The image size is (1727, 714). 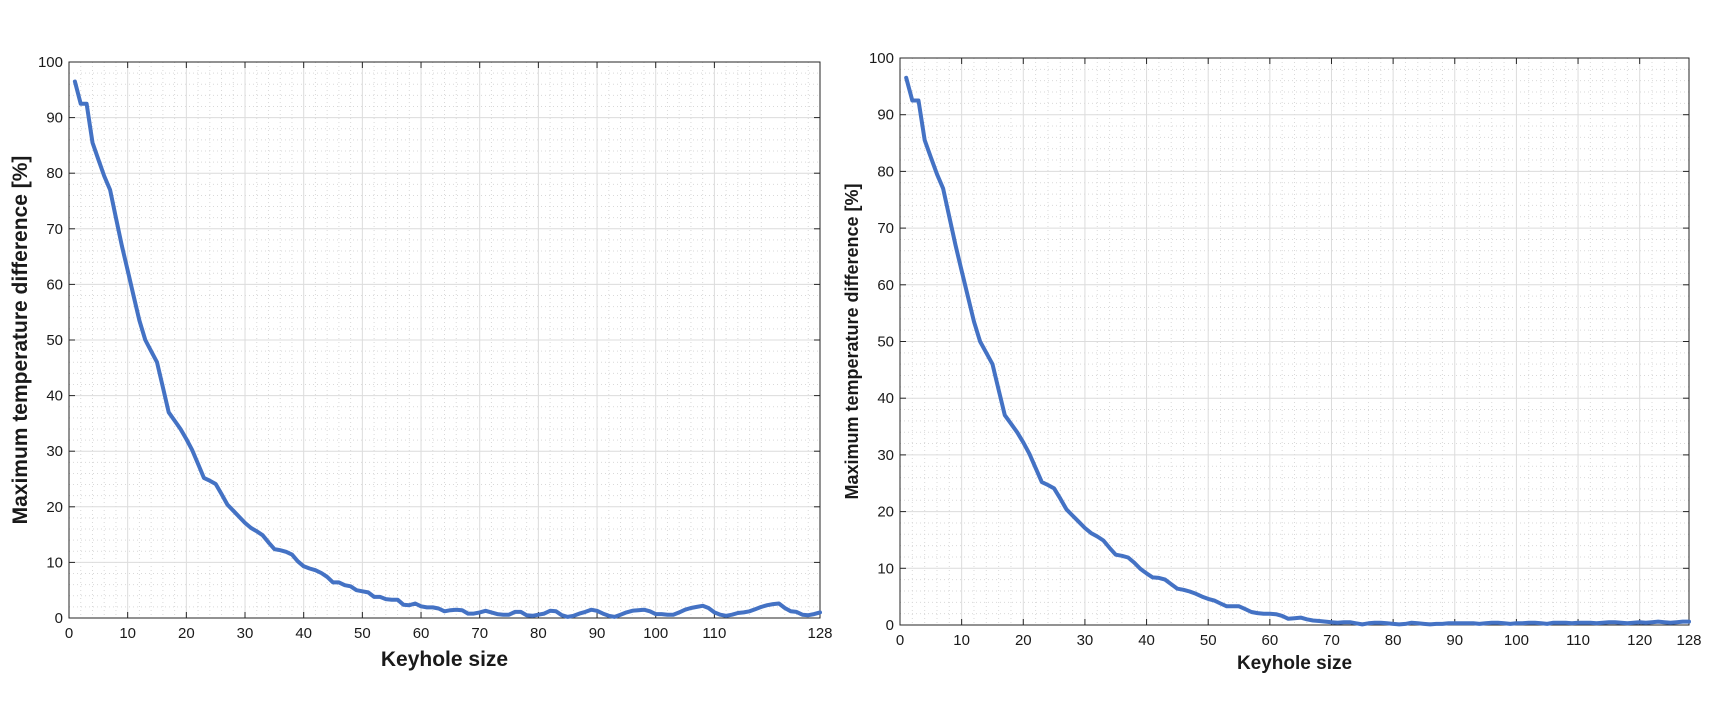 I want to click on chart-0-x-tick-label: 80, so click(x=538, y=633).